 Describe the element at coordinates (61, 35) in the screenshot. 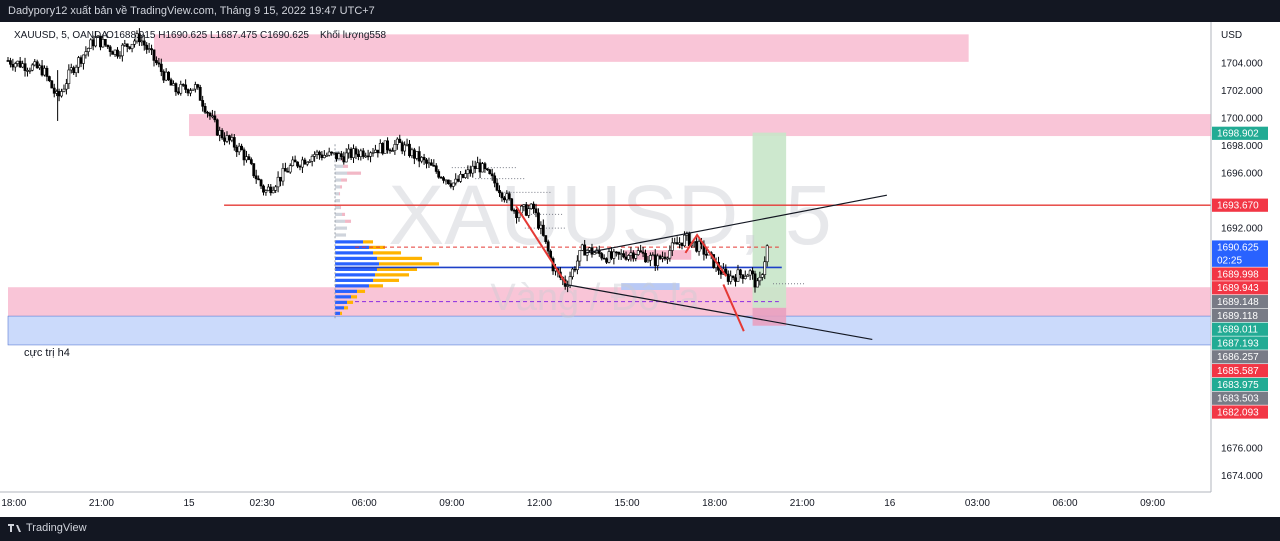

I see `legend-symbol: XAUUSD, 5, OANDA` at that location.